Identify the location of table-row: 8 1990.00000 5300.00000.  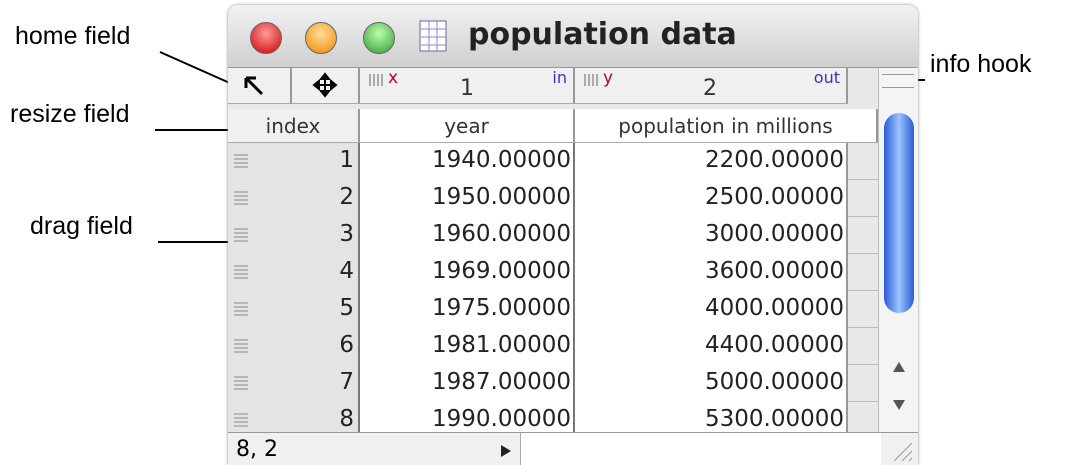
(553, 417).